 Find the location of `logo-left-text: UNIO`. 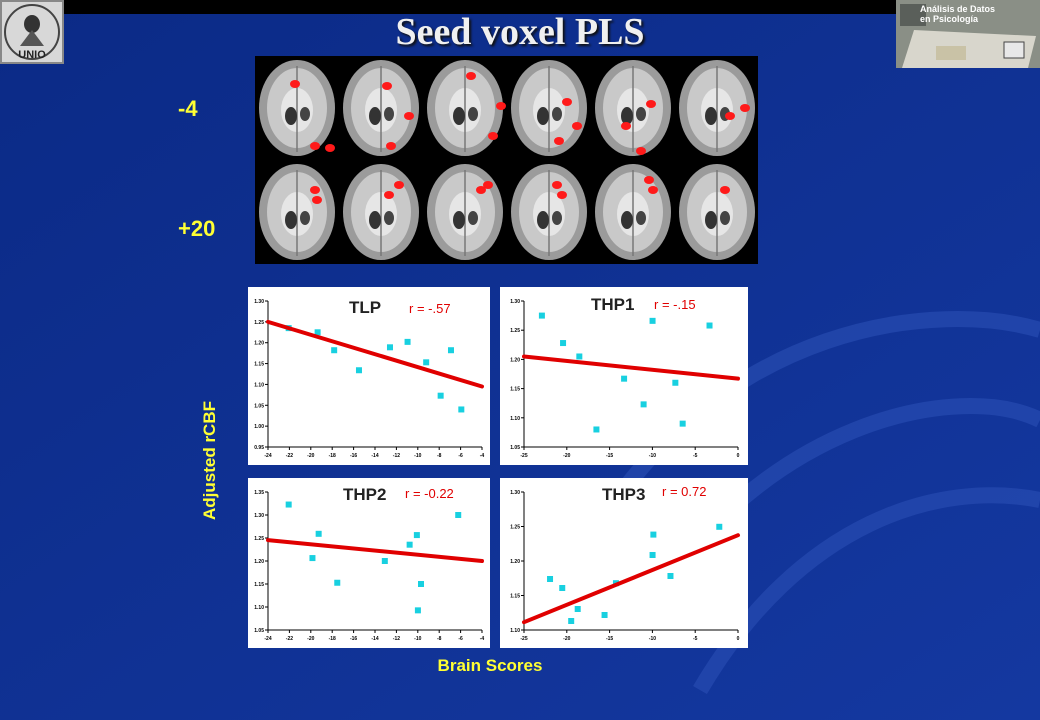

logo-left-text: UNIO is located at coordinates (32, 55).